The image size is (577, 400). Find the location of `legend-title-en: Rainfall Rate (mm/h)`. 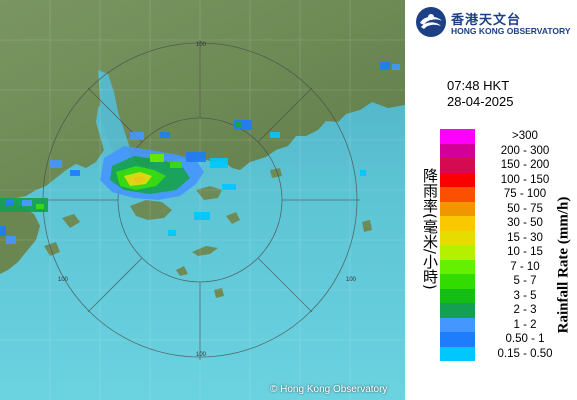

legend-title-en: Rainfall Rate (mm/h) is located at coordinates (563, 265).